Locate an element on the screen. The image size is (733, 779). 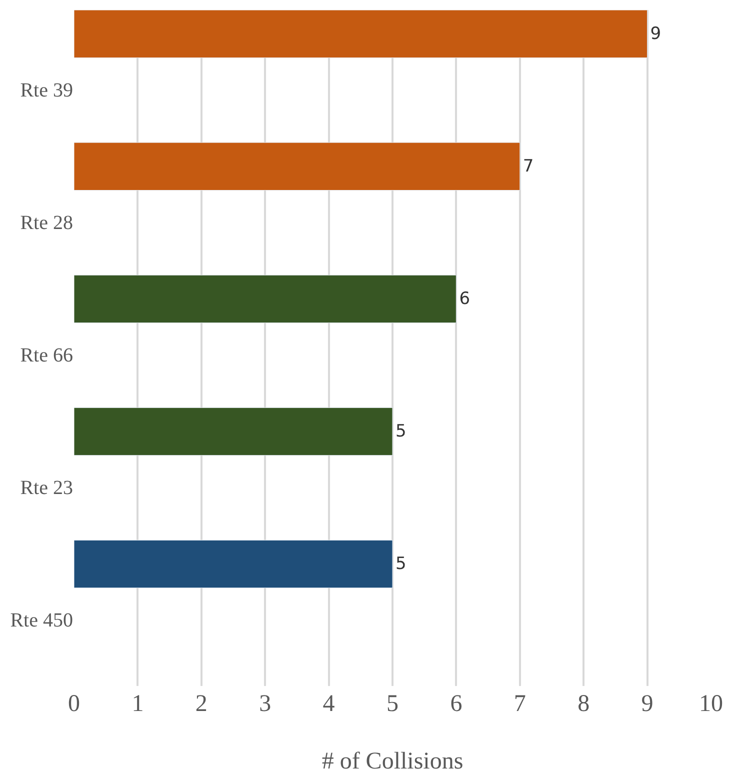
x-tick-label: 9 is located at coordinates (647, 704).